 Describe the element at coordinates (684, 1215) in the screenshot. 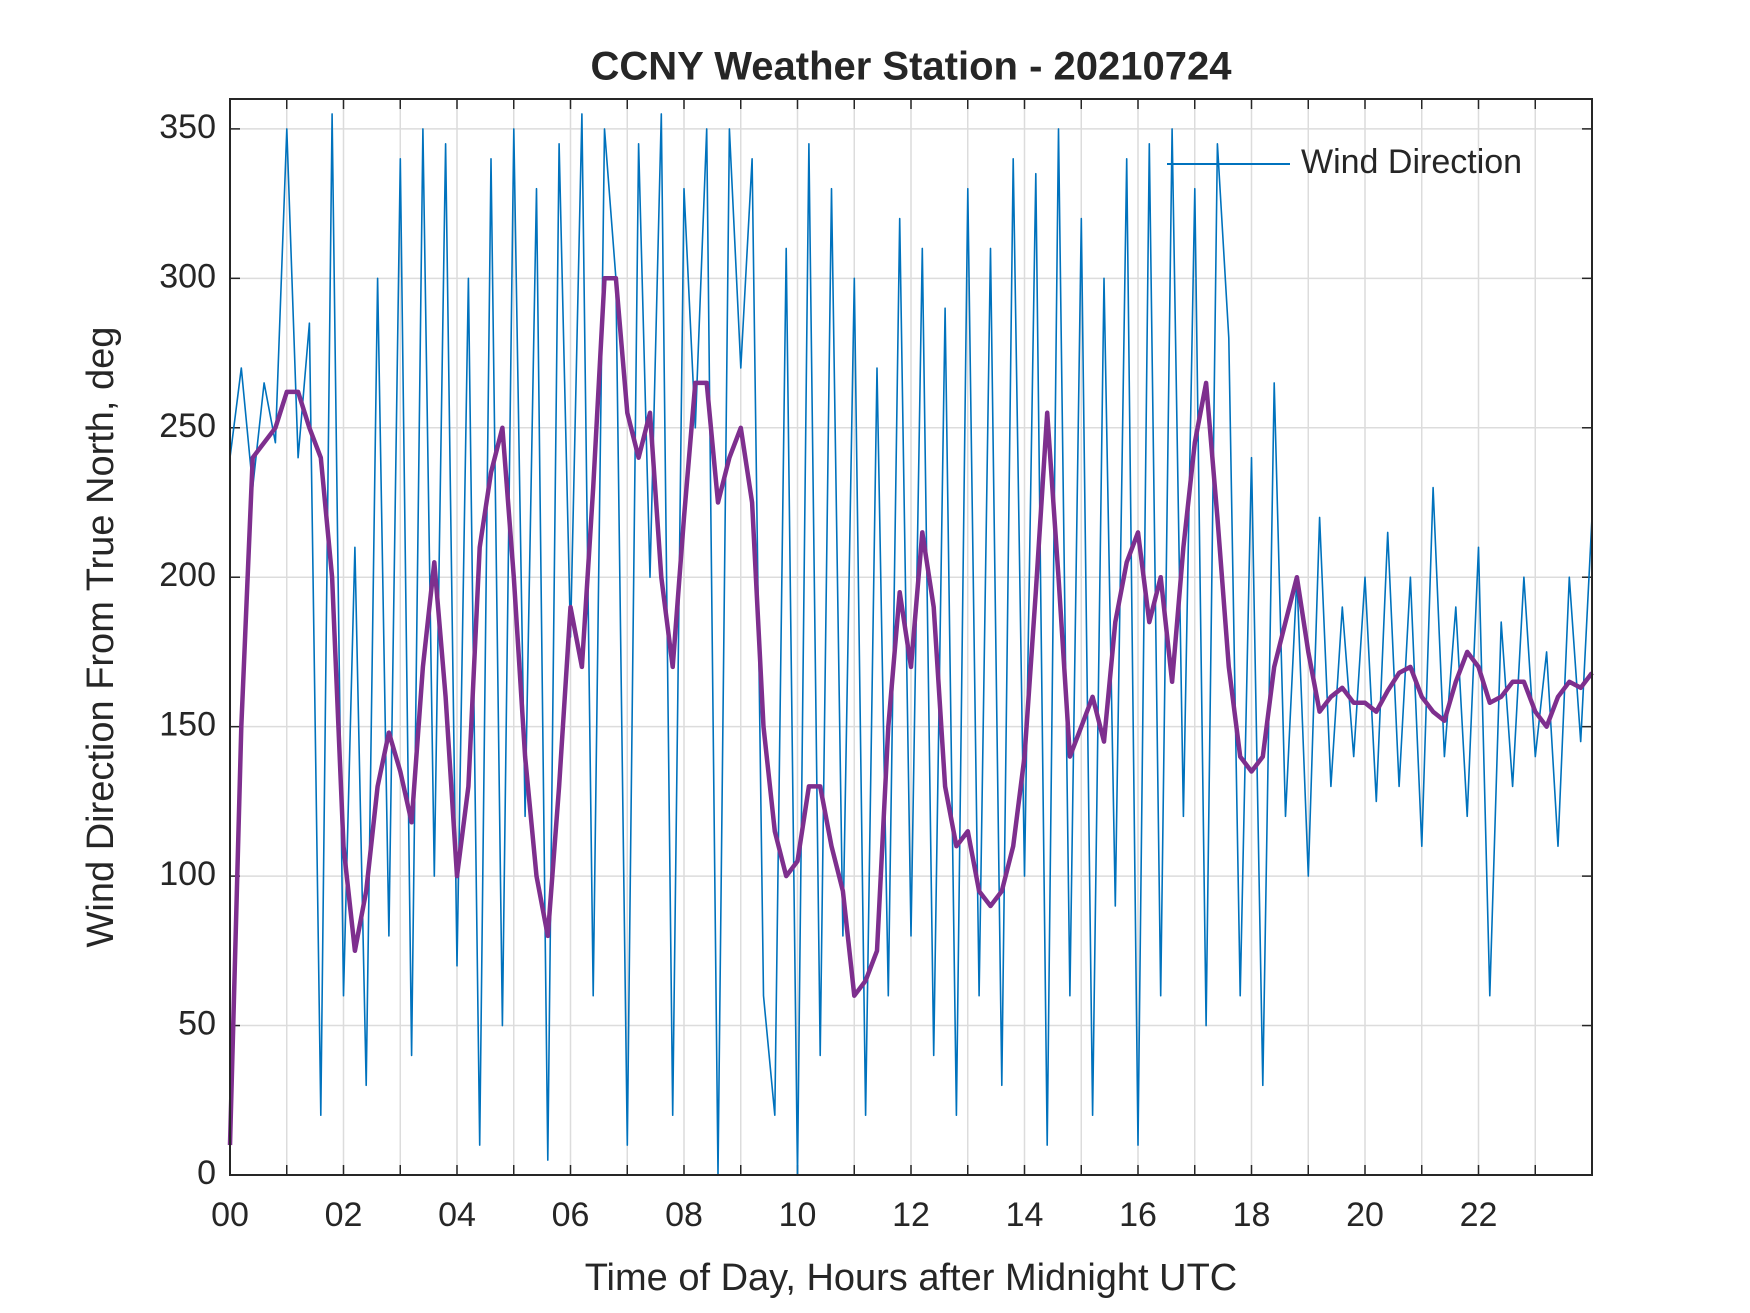

I see `x-tick-label: 08` at that location.